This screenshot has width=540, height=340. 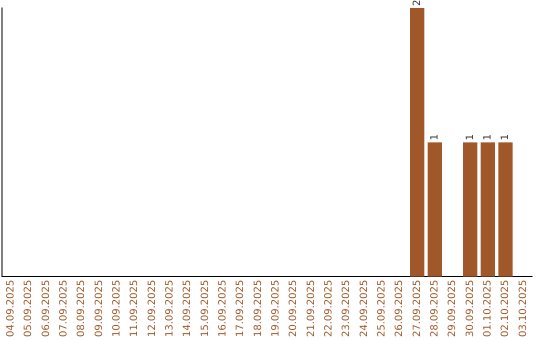 What do you see at coordinates (222, 309) in the screenshot?
I see `x-tick-label: 16.09.2025` at bounding box center [222, 309].